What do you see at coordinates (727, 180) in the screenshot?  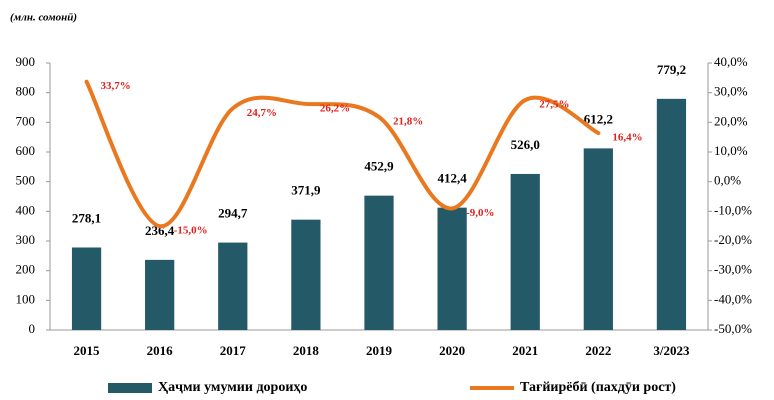 I see `y2-tick-label: 0,0%` at bounding box center [727, 180].